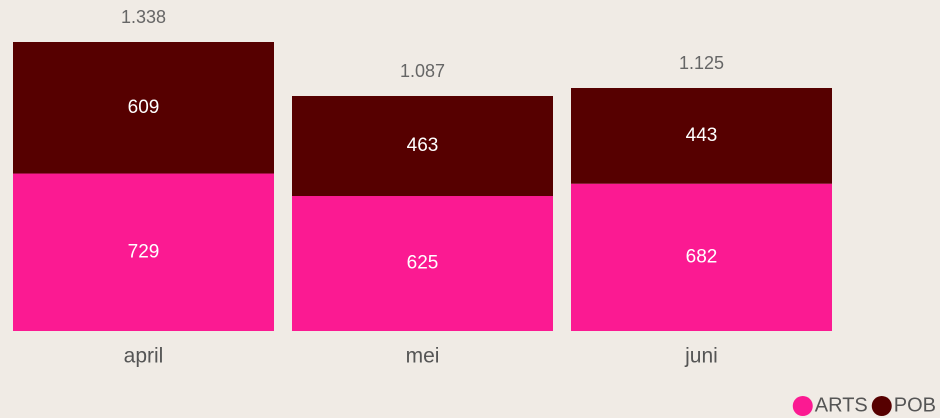 The width and height of the screenshot is (940, 418). What do you see at coordinates (701, 356) in the screenshot?
I see `x-tick-label: juni` at bounding box center [701, 356].